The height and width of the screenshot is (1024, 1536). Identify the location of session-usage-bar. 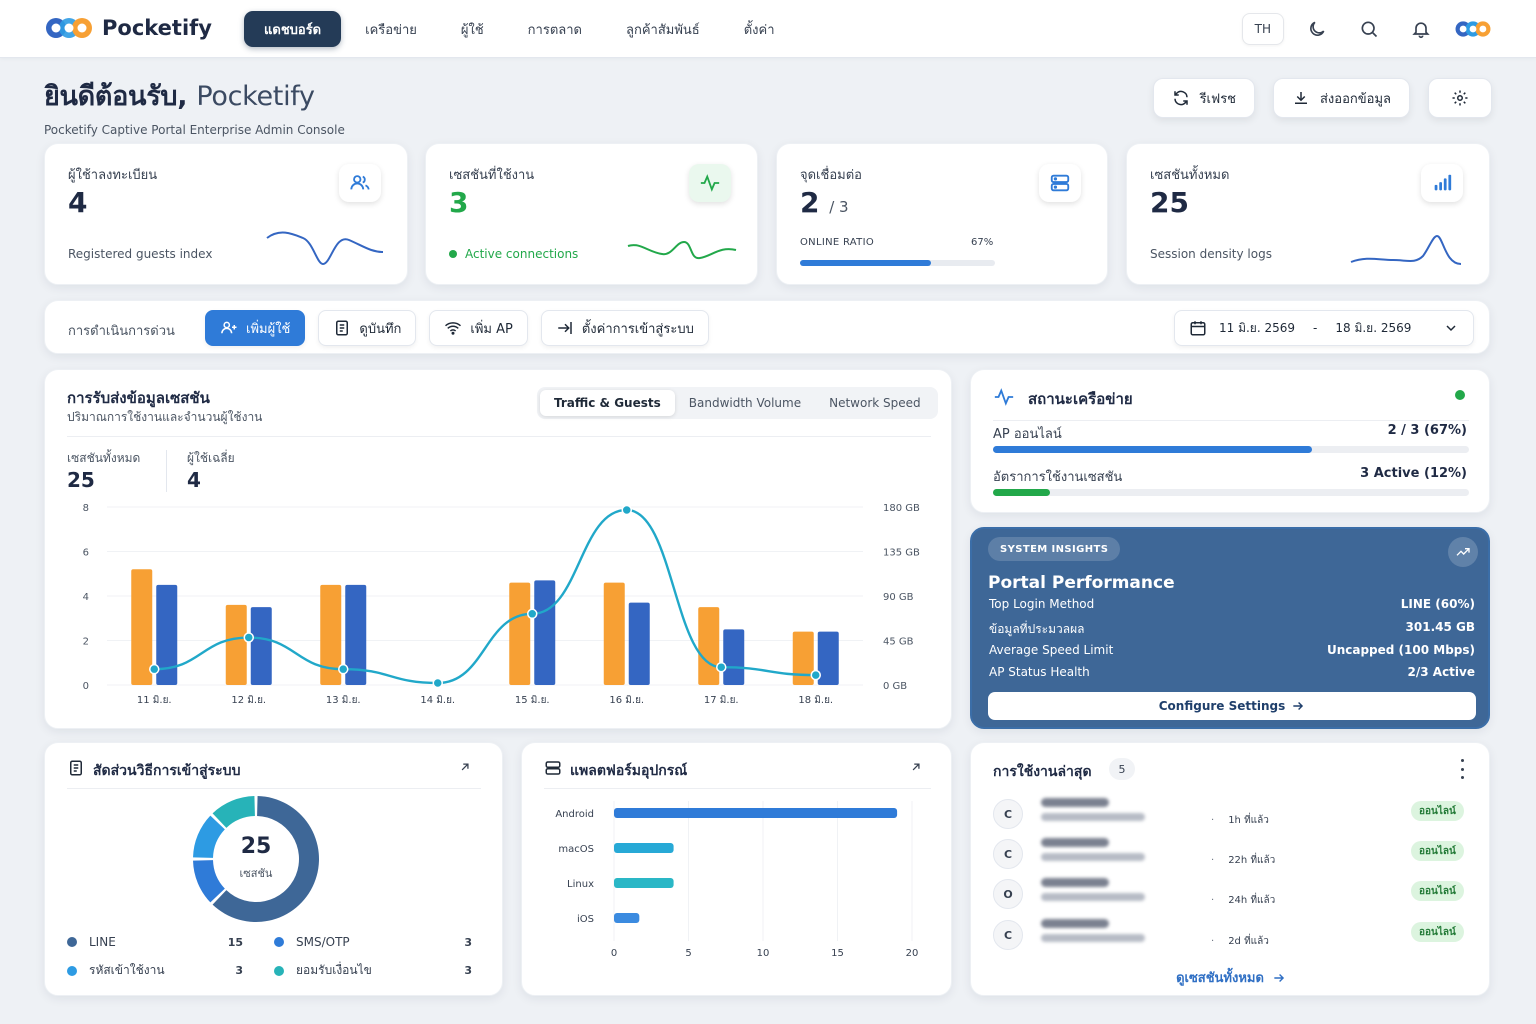
(1231, 492).